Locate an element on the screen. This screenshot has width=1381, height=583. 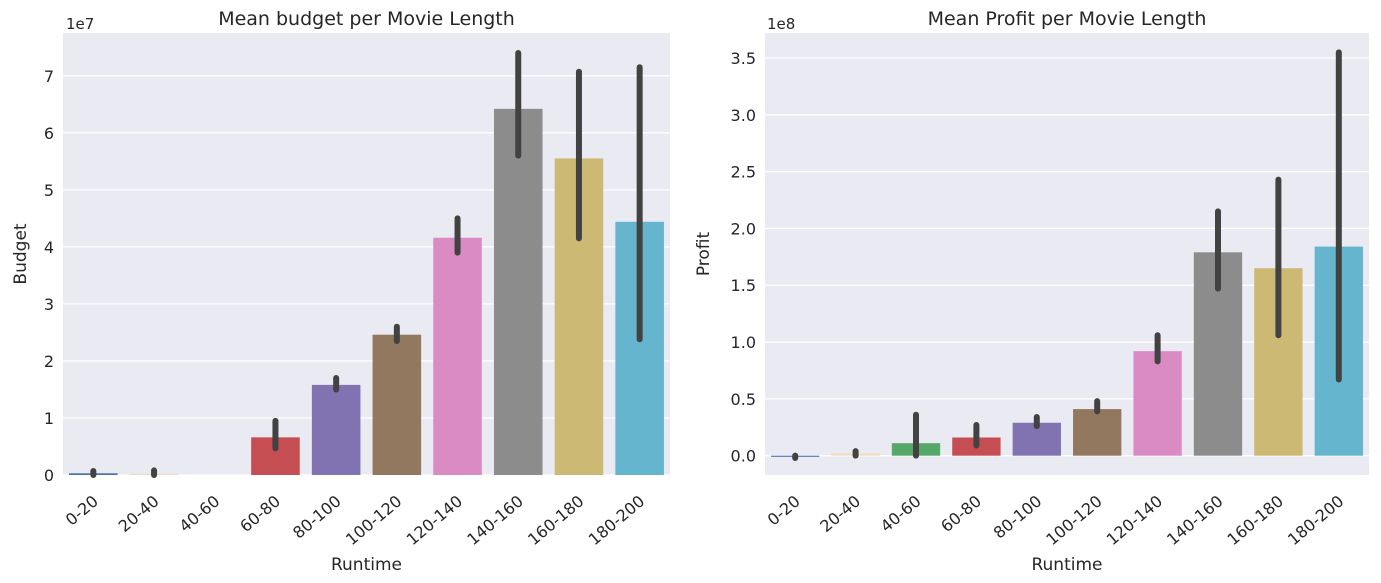
profit-y-axis-label: Profit is located at coordinates (704, 253).